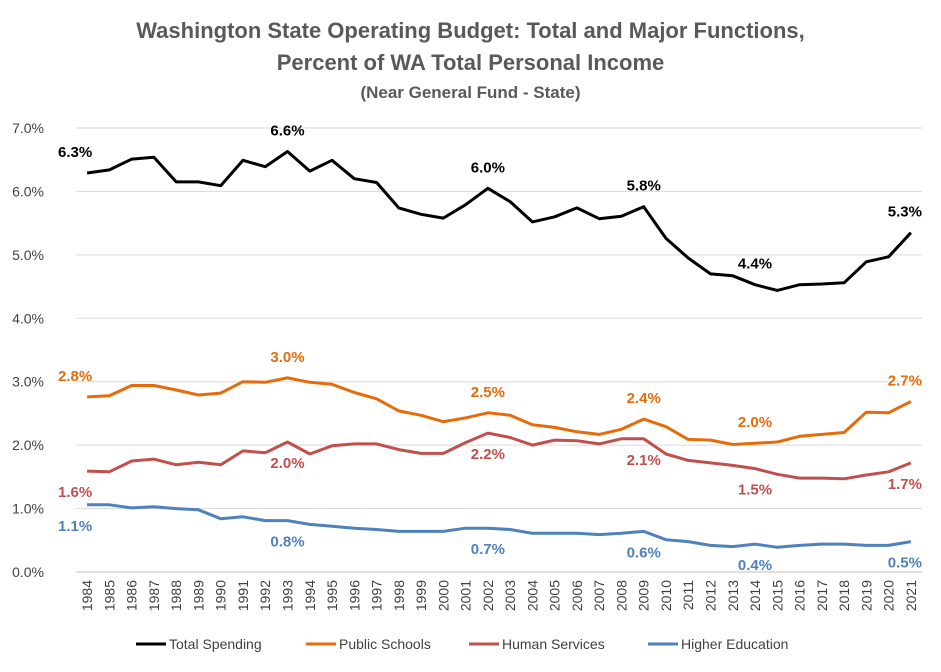 Image resolution: width=941 pixels, height=672 pixels. Describe the element at coordinates (488, 167) in the screenshot. I see `data-label: 6.0%` at that location.